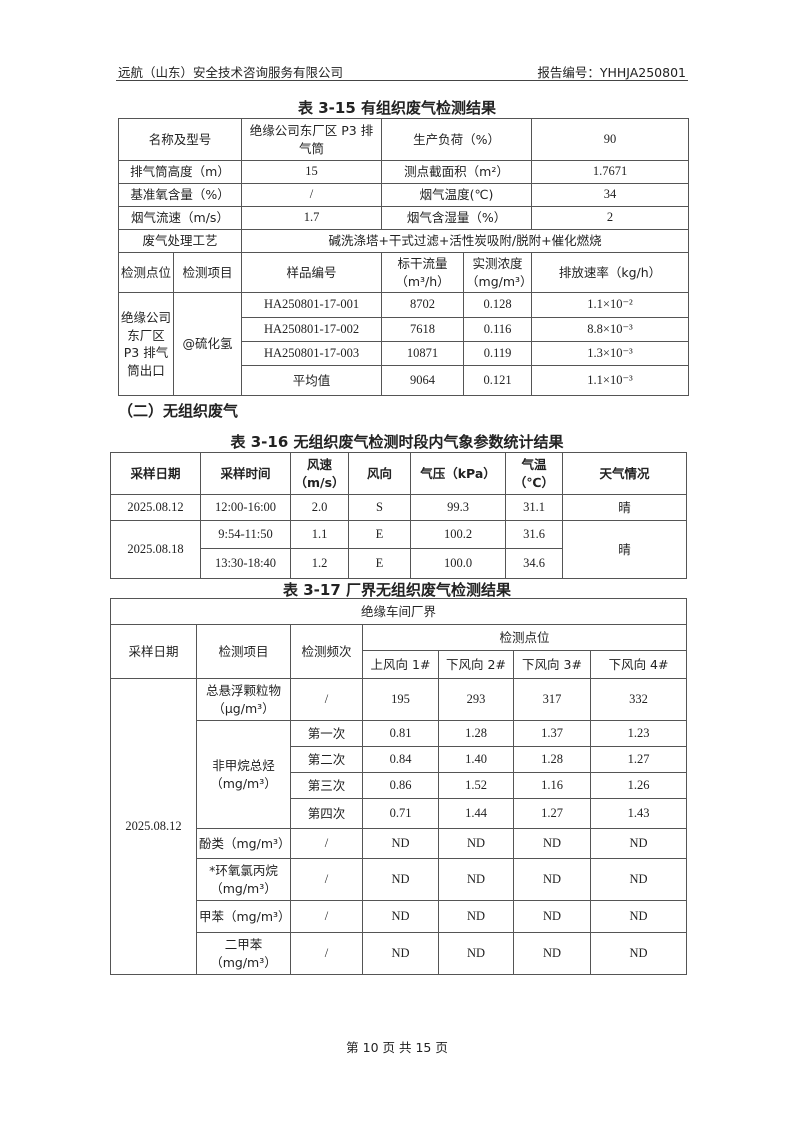 The image size is (794, 1122). What do you see at coordinates (611, 72) in the screenshot?
I see `report-number: 报告编号：YHHJA250801` at bounding box center [611, 72].